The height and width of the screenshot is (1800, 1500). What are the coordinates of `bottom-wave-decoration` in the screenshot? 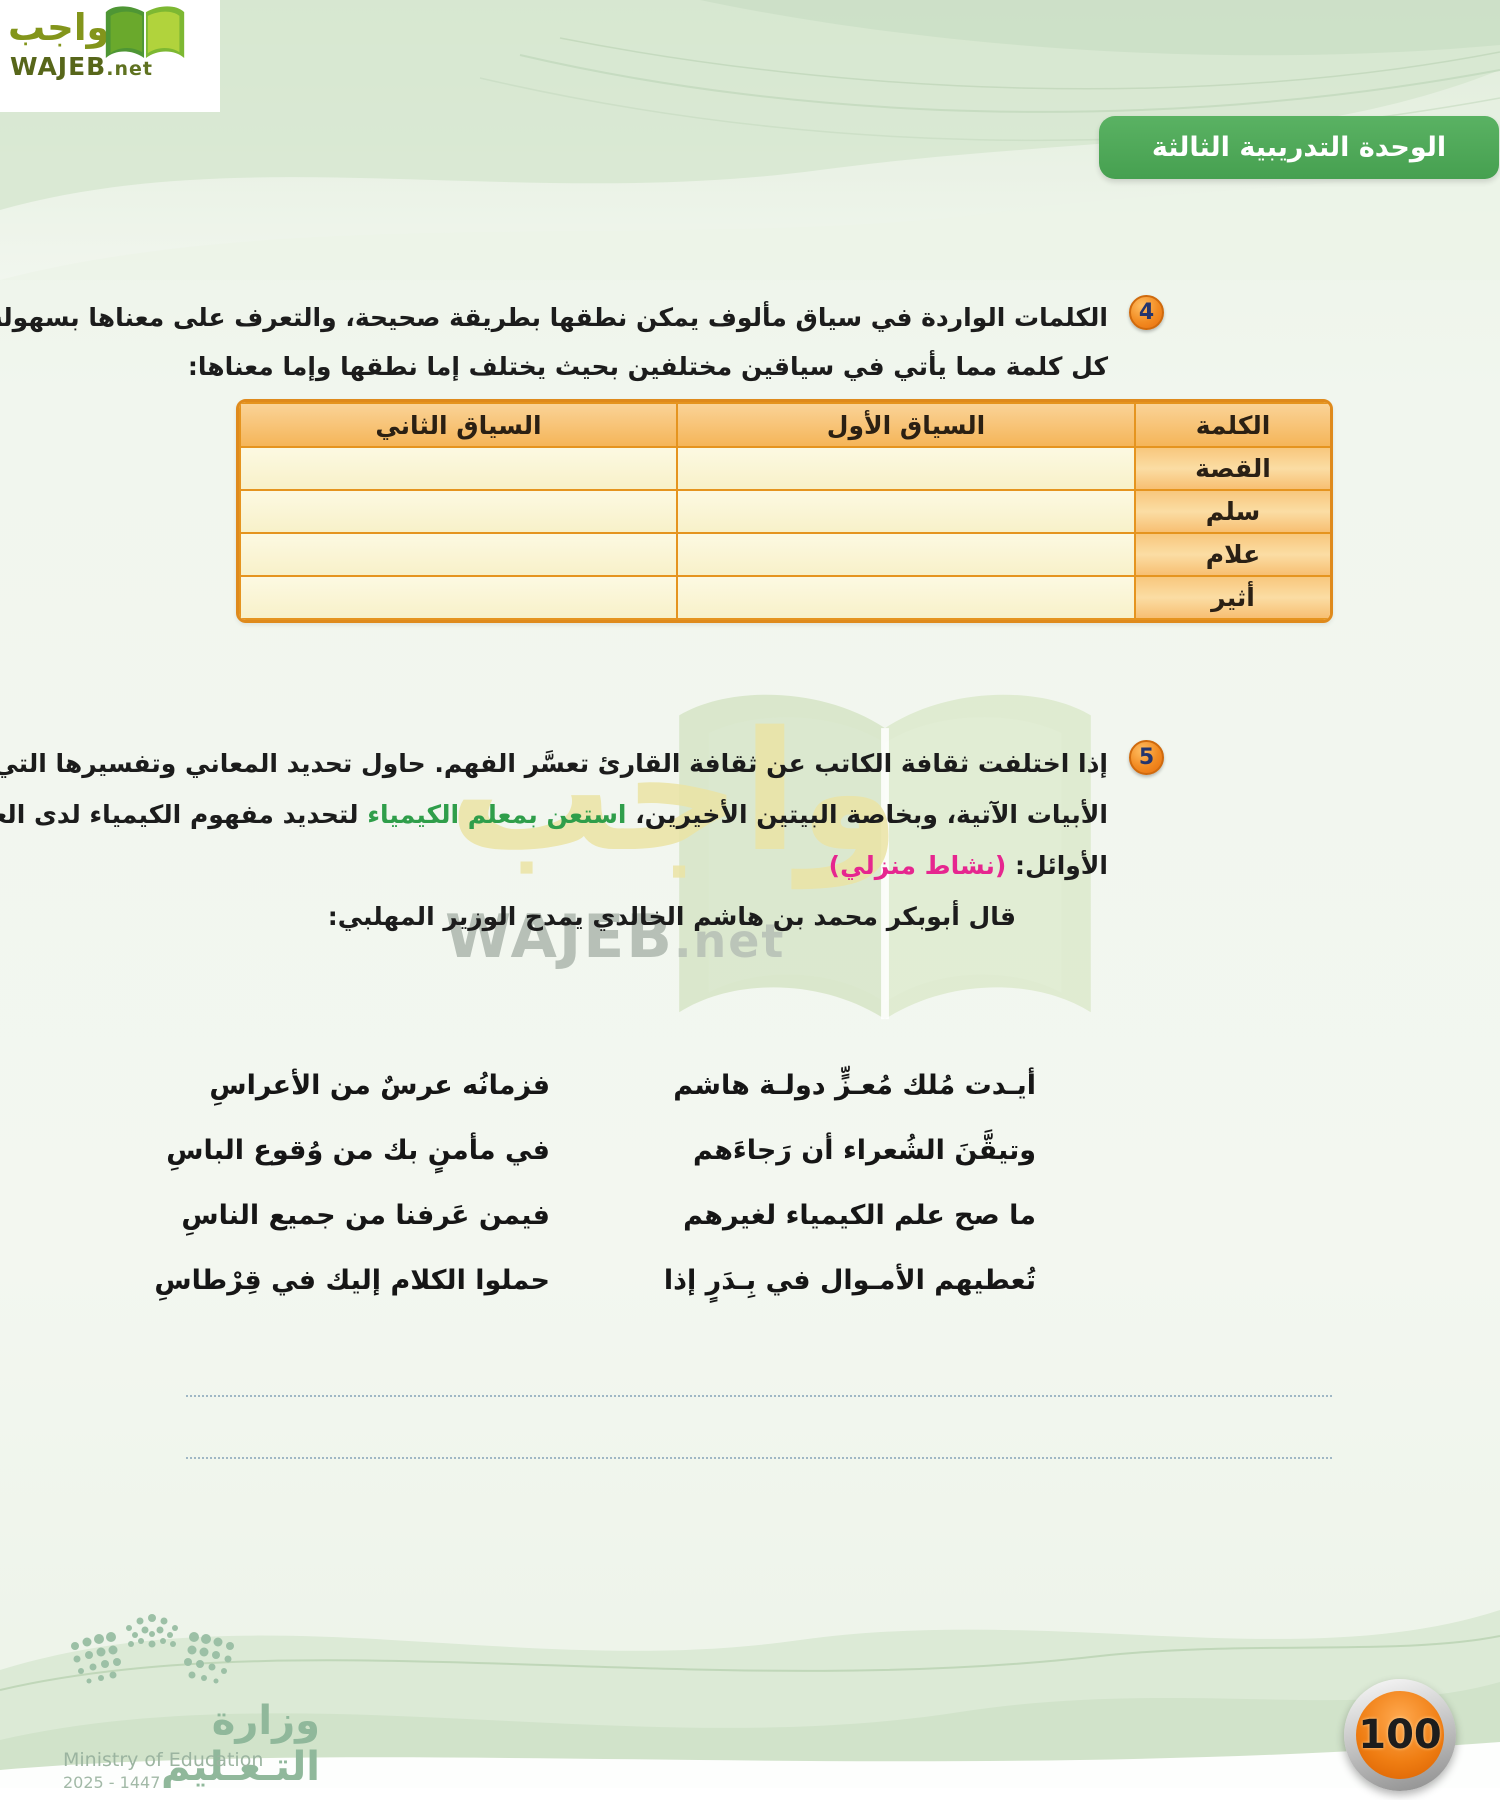 It's located at (750, 1705).